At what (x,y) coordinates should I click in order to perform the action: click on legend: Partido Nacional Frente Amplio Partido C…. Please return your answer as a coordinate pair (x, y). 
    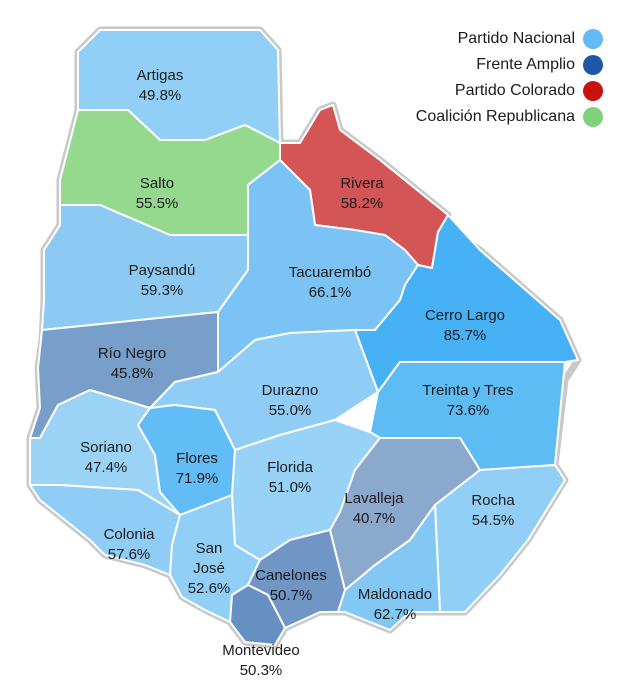
    Looking at the image, I should click on (509, 78).